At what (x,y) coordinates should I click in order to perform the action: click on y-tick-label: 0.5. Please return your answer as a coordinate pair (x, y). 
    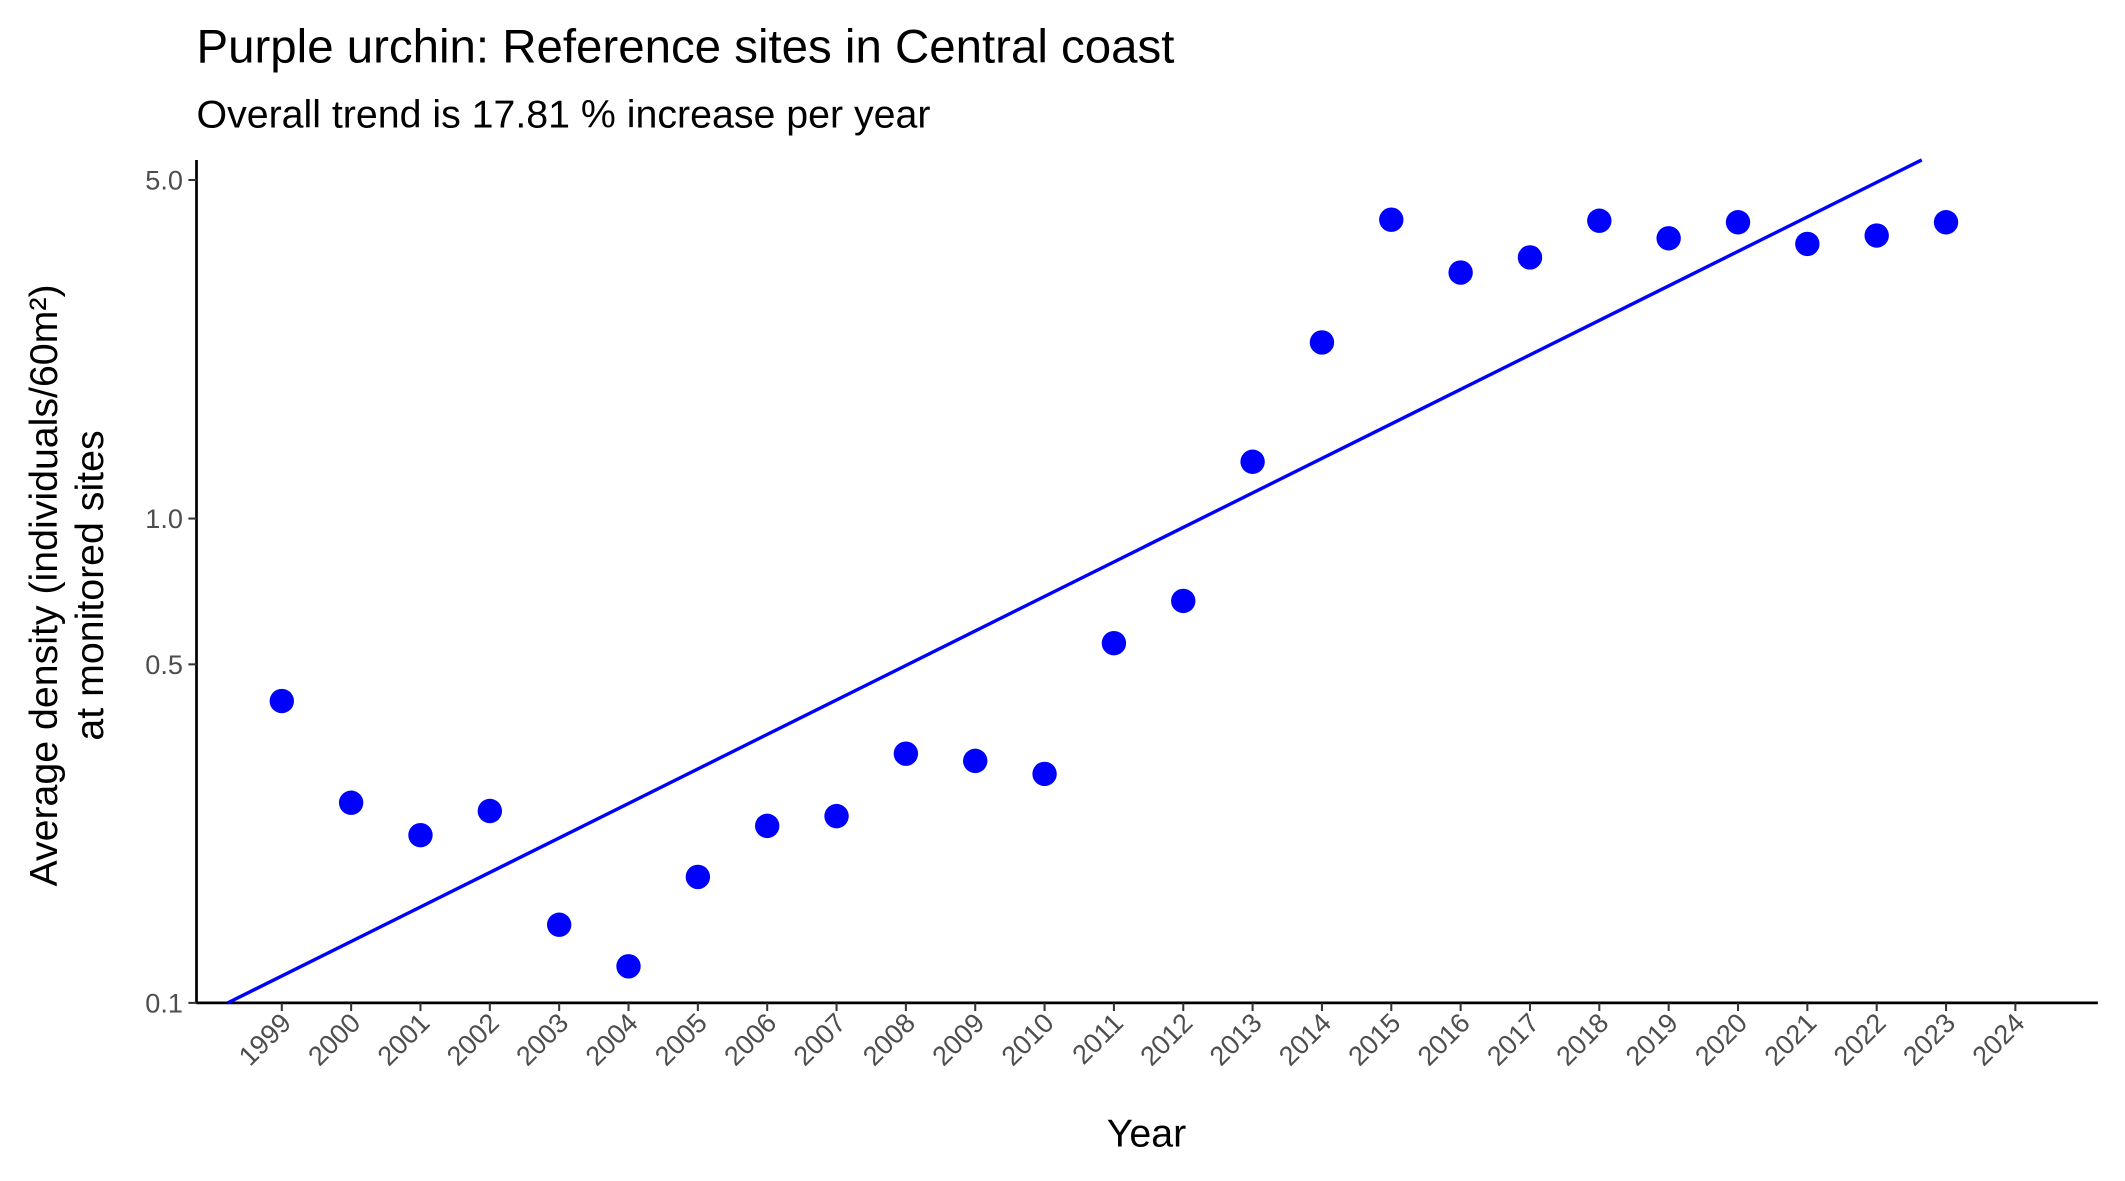
    Looking at the image, I should click on (164, 664).